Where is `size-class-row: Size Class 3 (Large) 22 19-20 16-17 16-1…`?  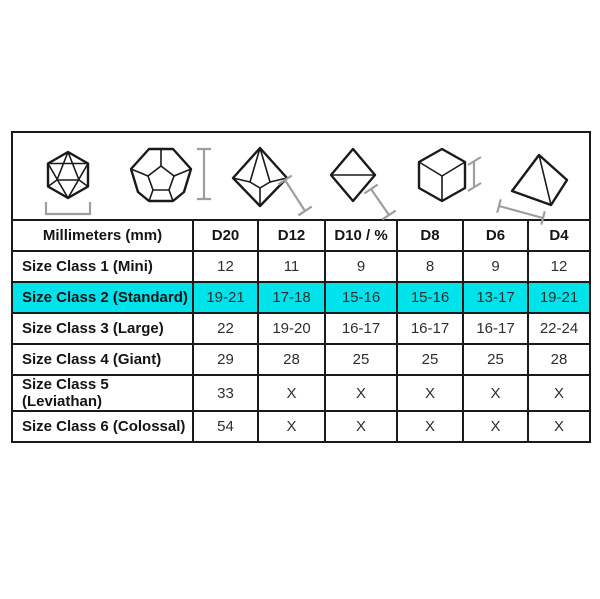 size-class-row: Size Class 3 (Large) 22 19-20 16-17 16-1… is located at coordinates (301, 328).